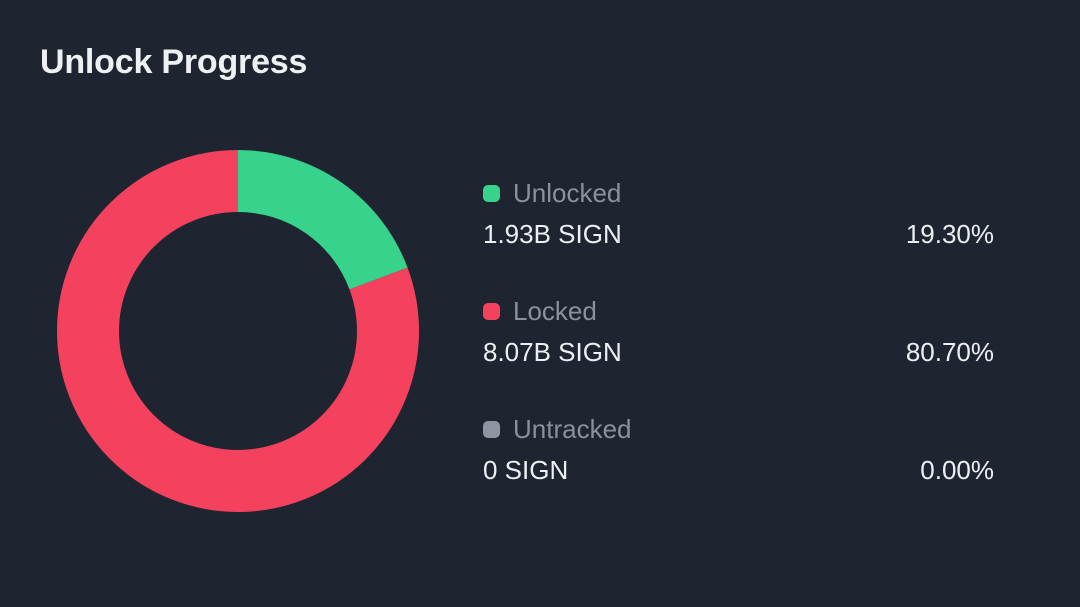 This screenshot has height=607, width=1080. Describe the element at coordinates (491, 193) in the screenshot. I see `unlocked-swatch-icon` at that location.